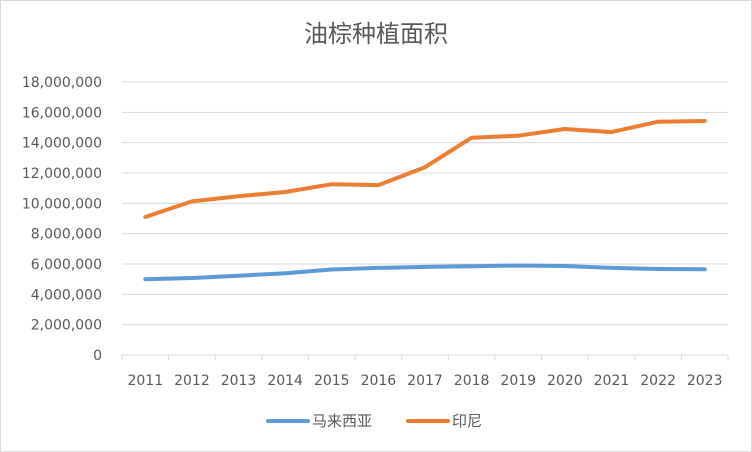 The height and width of the screenshot is (452, 752). I want to click on chart-title: 油棕种植面积, so click(376, 34).